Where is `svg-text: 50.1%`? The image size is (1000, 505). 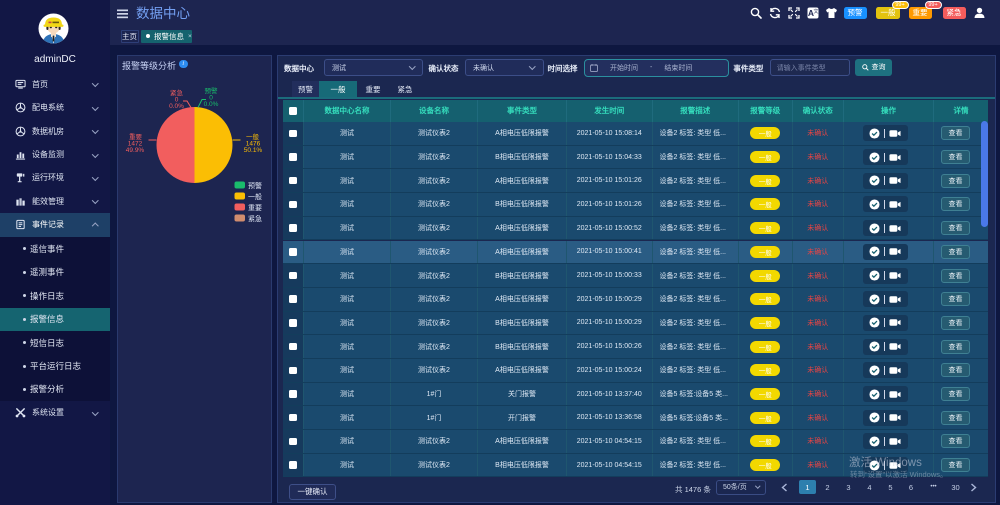
svg-text: 50.1% is located at coordinates (253, 150).